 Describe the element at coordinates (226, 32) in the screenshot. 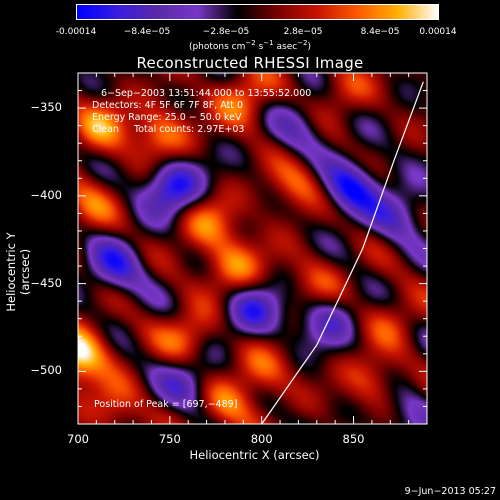

I see `colorbar-tick-label: −2.8e−05` at that location.